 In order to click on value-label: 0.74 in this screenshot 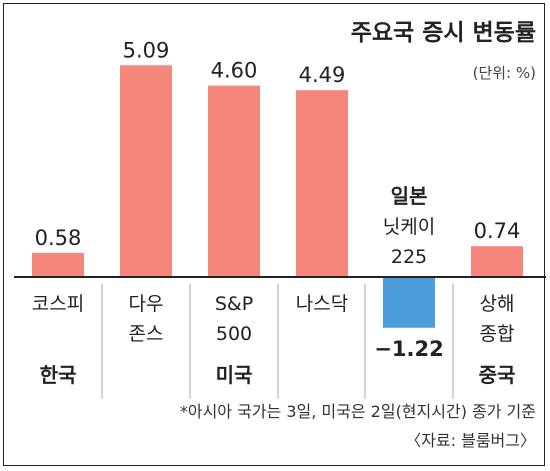, I will do `click(497, 231)`.